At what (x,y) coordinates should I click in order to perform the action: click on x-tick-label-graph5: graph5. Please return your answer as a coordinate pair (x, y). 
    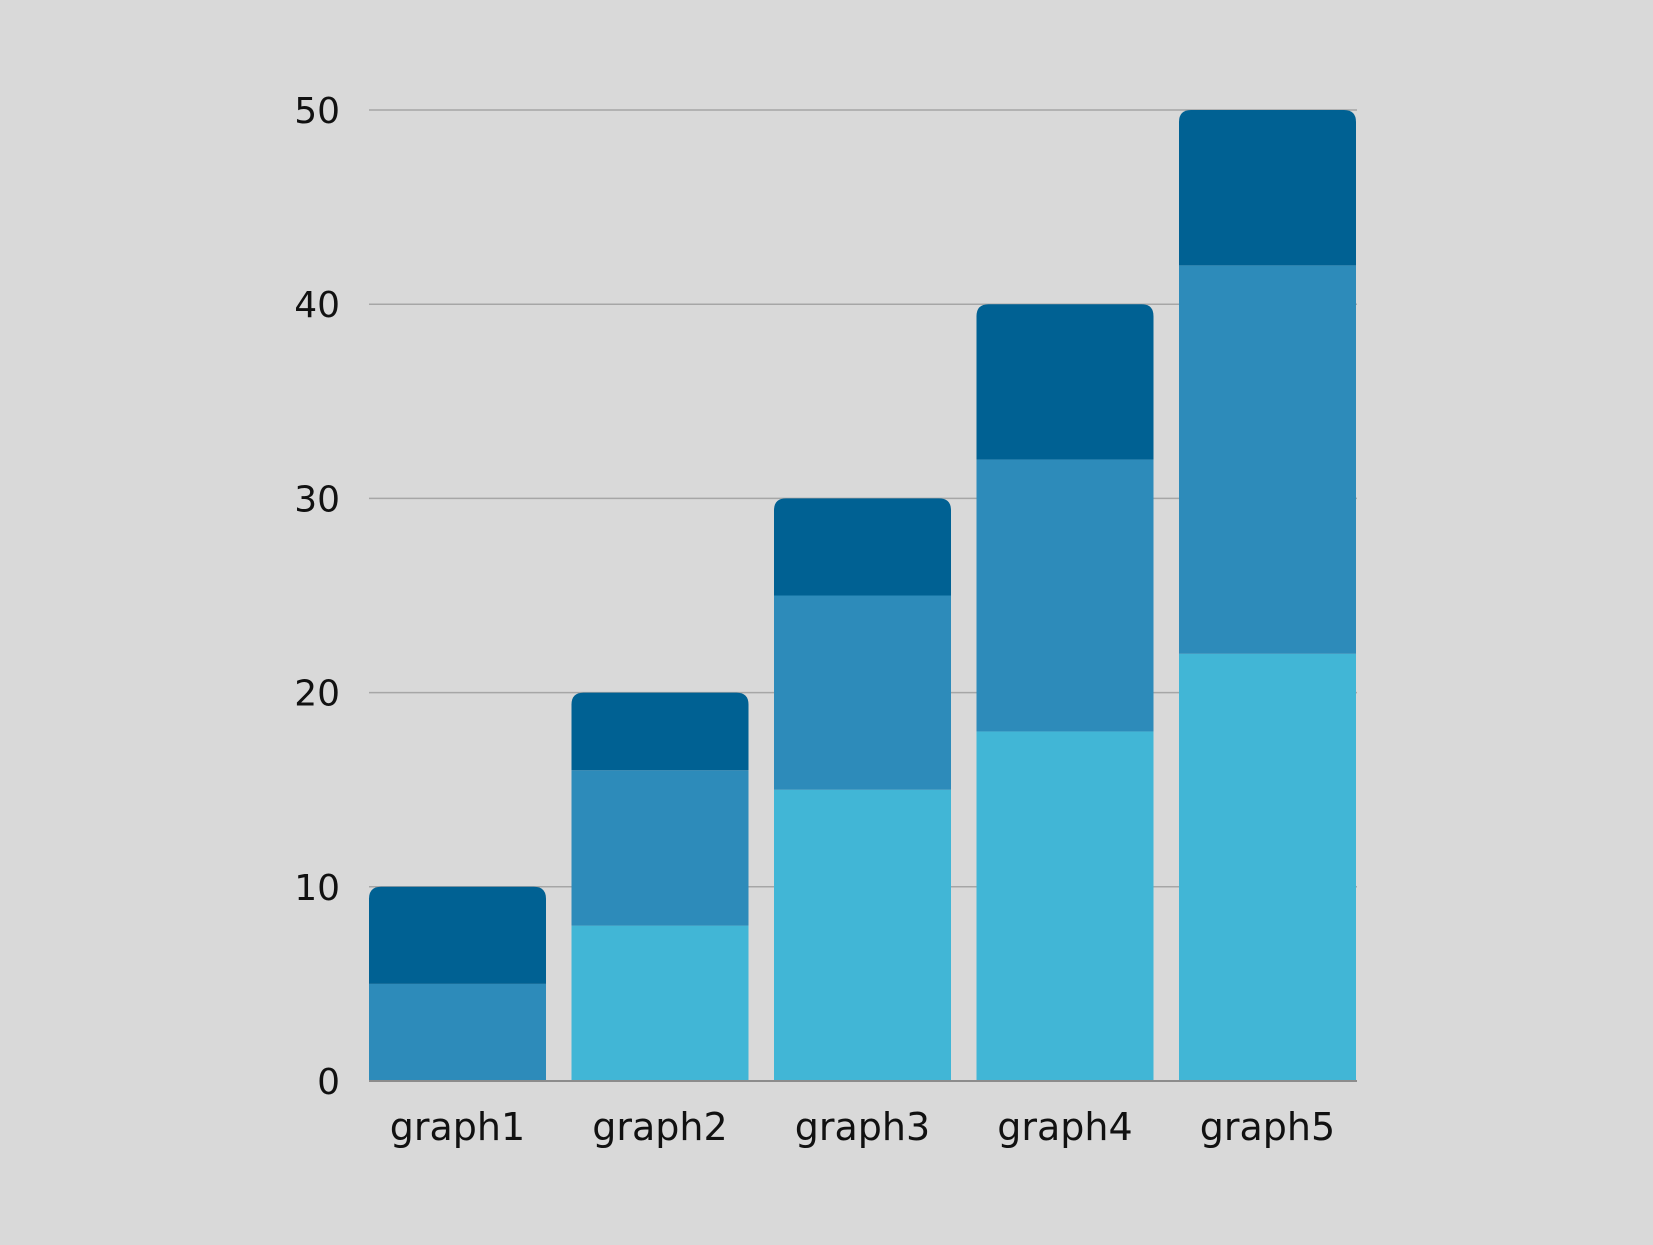
    Looking at the image, I should click on (1267, 1127).